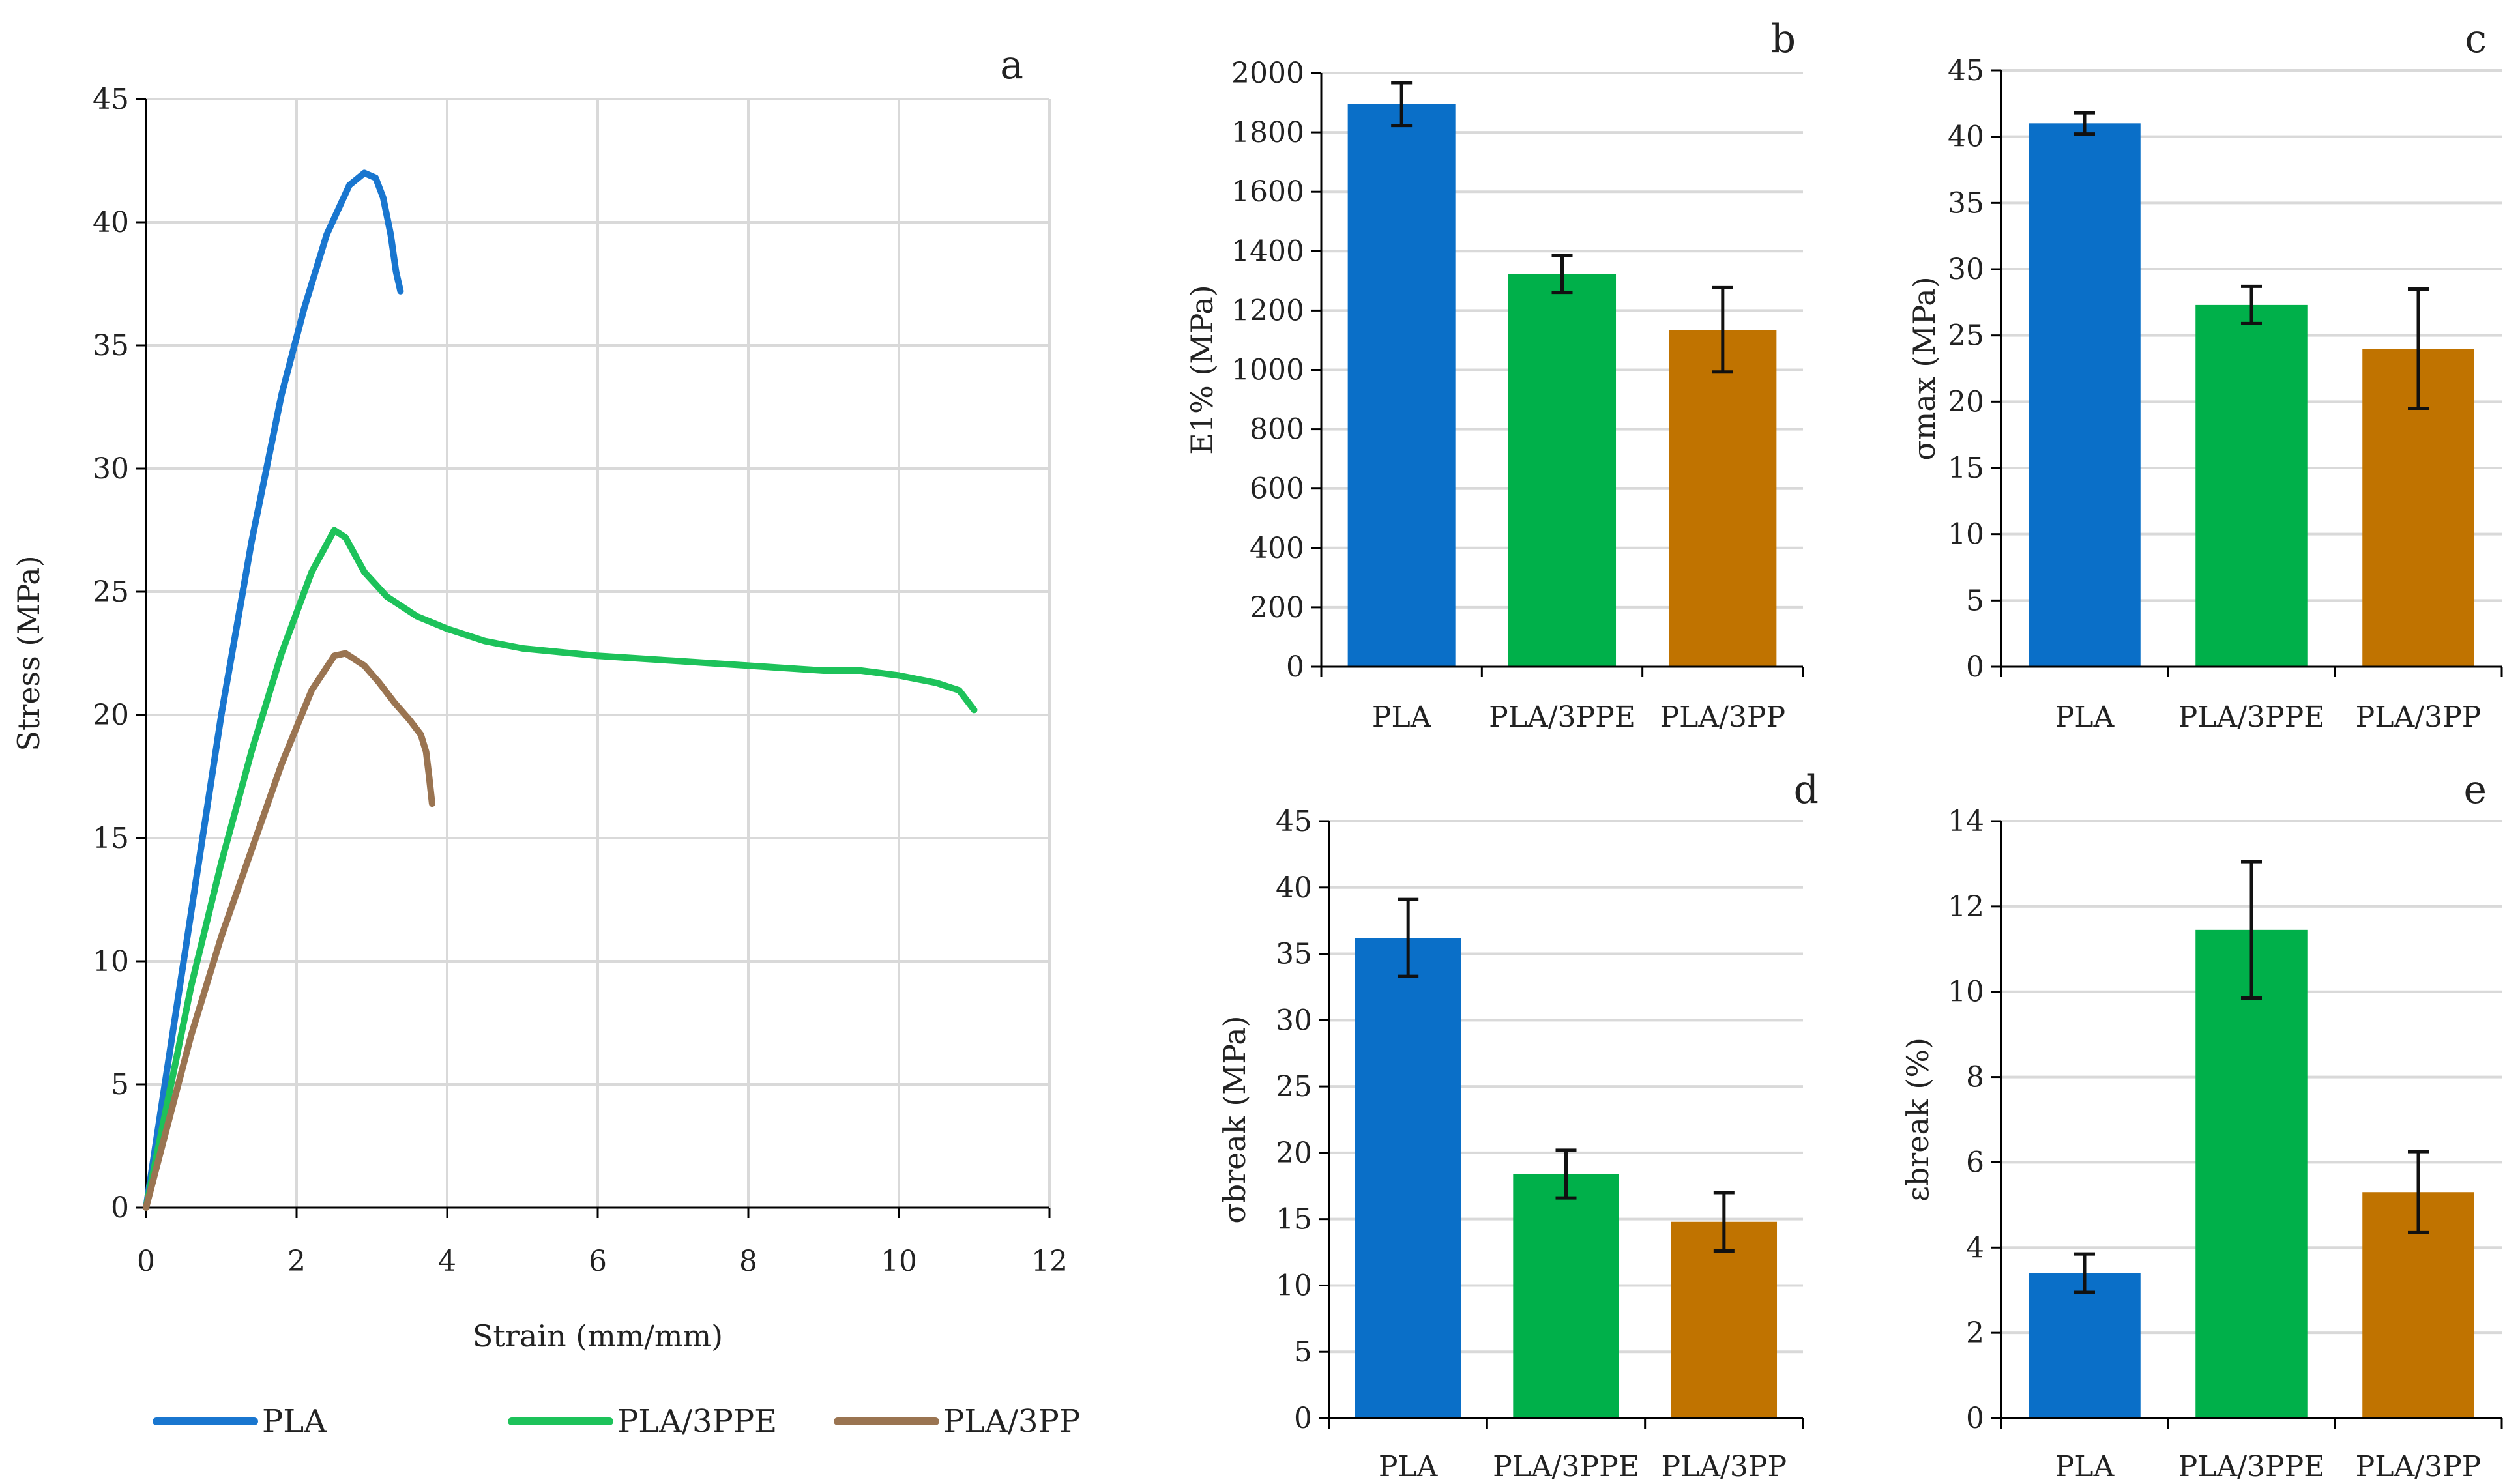 The height and width of the screenshot is (1482, 2520). Describe the element at coordinates (447, 1261) in the screenshot. I see `x-tick-label: 4` at that location.